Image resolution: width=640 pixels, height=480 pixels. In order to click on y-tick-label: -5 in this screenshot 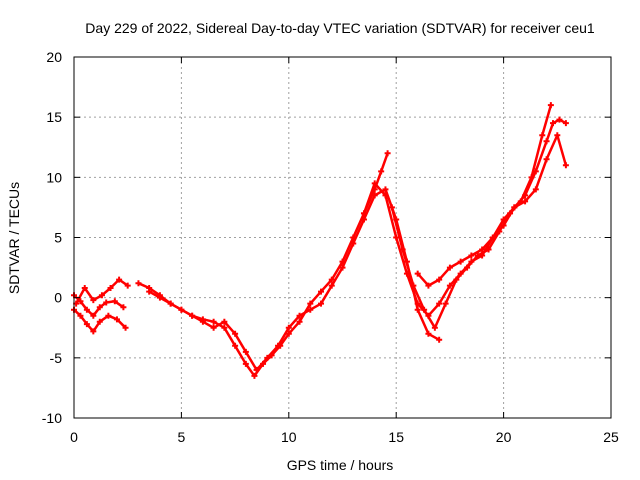, I will do `click(56, 358)`.